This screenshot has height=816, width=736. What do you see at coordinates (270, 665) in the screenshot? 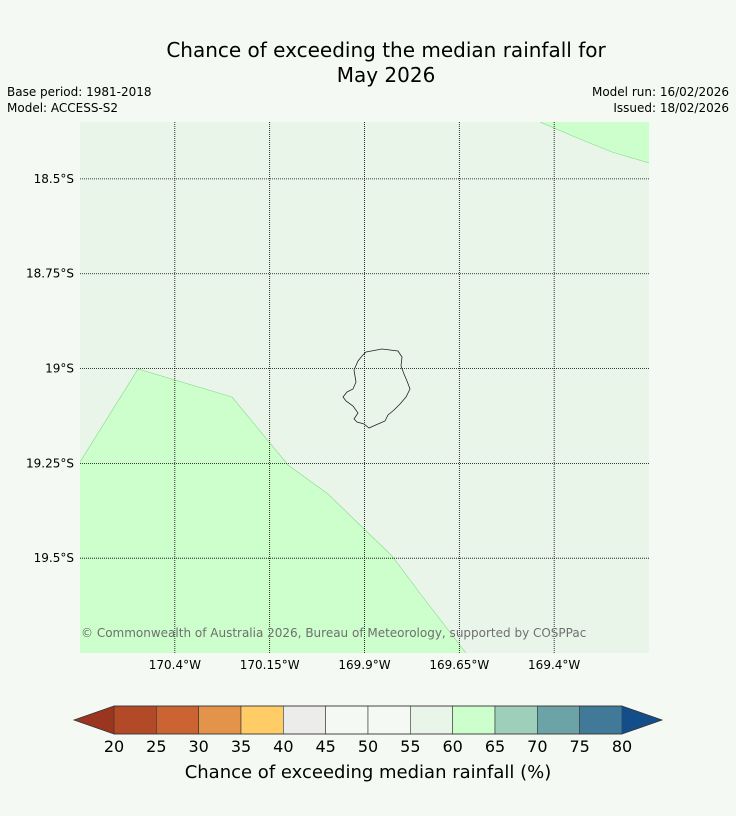
I see `longitude-label: 170.15°W` at bounding box center [270, 665].